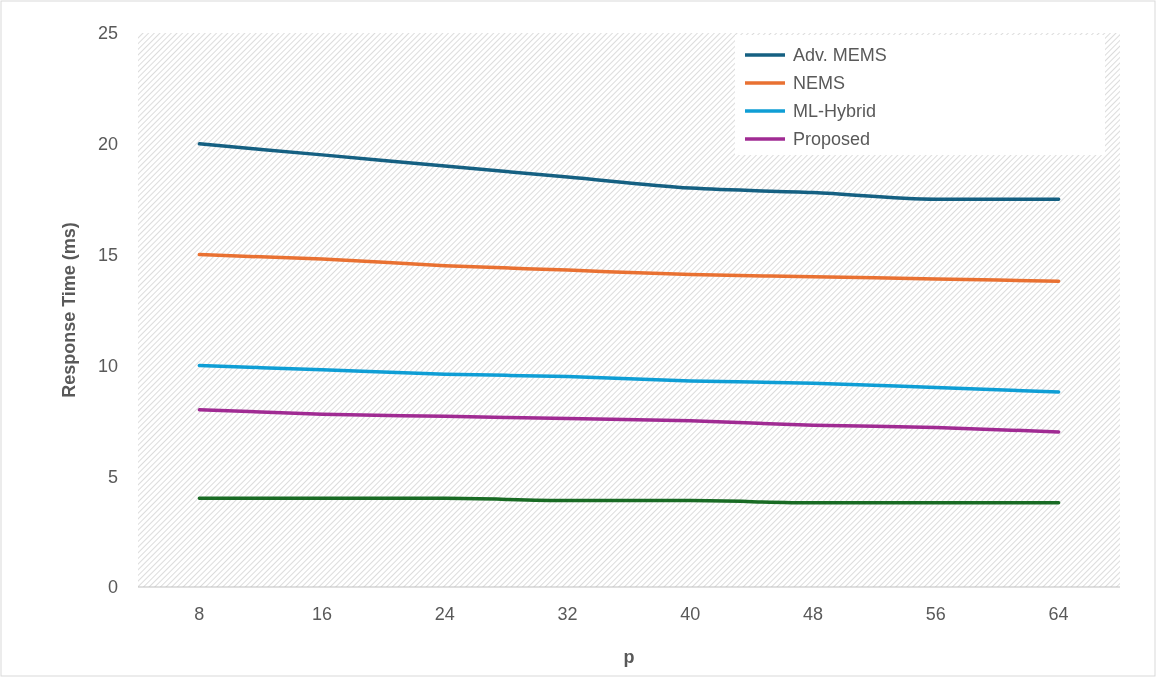 This screenshot has height=677, width=1156. Describe the element at coordinates (107, 144) in the screenshot. I see `y-tick-label: 20` at that location.